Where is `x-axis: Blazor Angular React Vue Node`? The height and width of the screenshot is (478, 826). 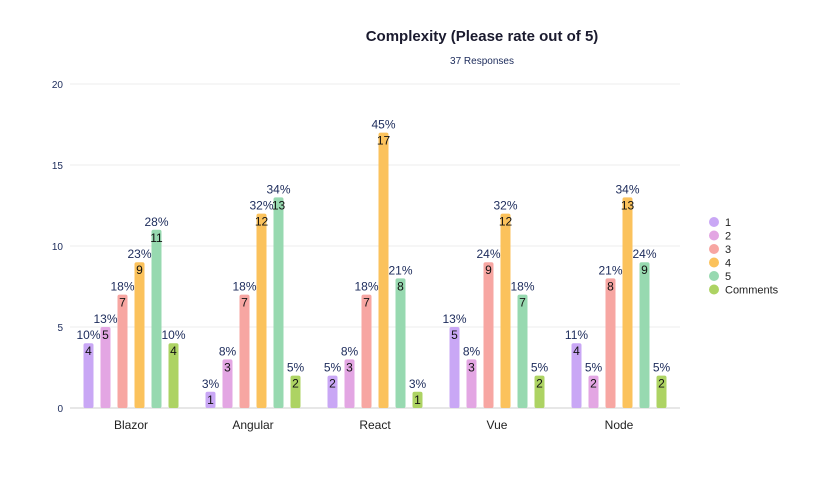
x-axis: Blazor Angular React Vue Node is located at coordinates (374, 425).